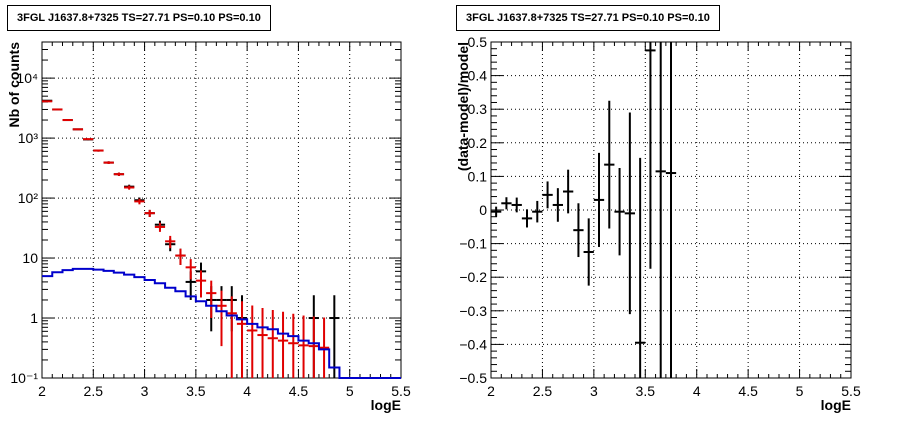 This screenshot has width=898, height=421. Describe the element at coordinates (478, 42) in the screenshot. I see `y-tick-label: 0.5` at that location.